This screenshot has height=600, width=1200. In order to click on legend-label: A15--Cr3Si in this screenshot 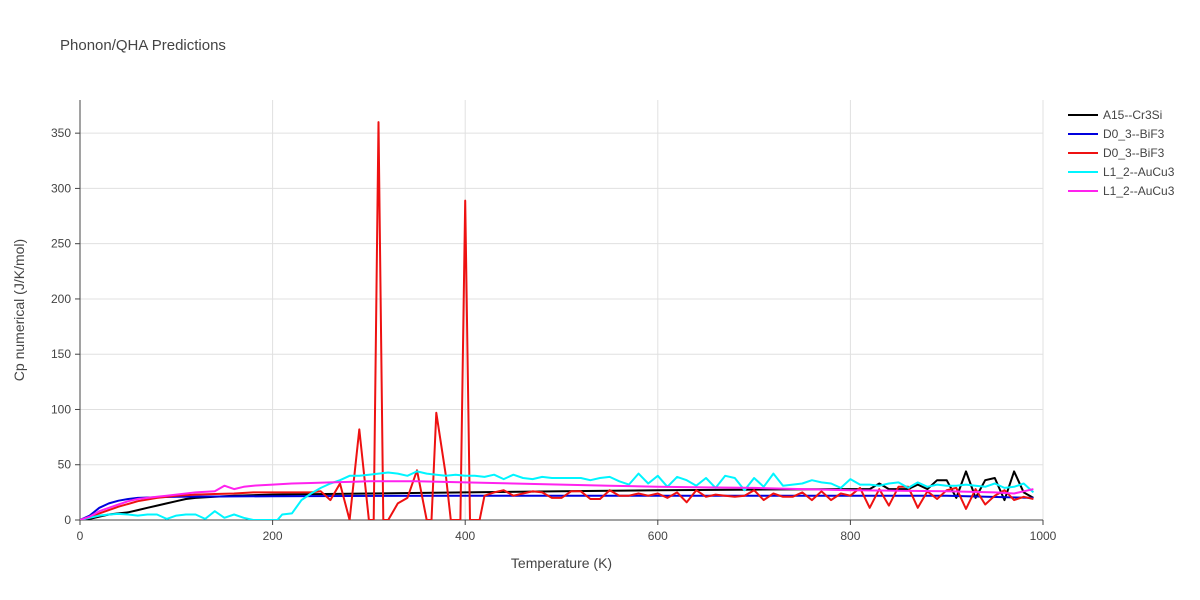, I will do `click(1132, 115)`.